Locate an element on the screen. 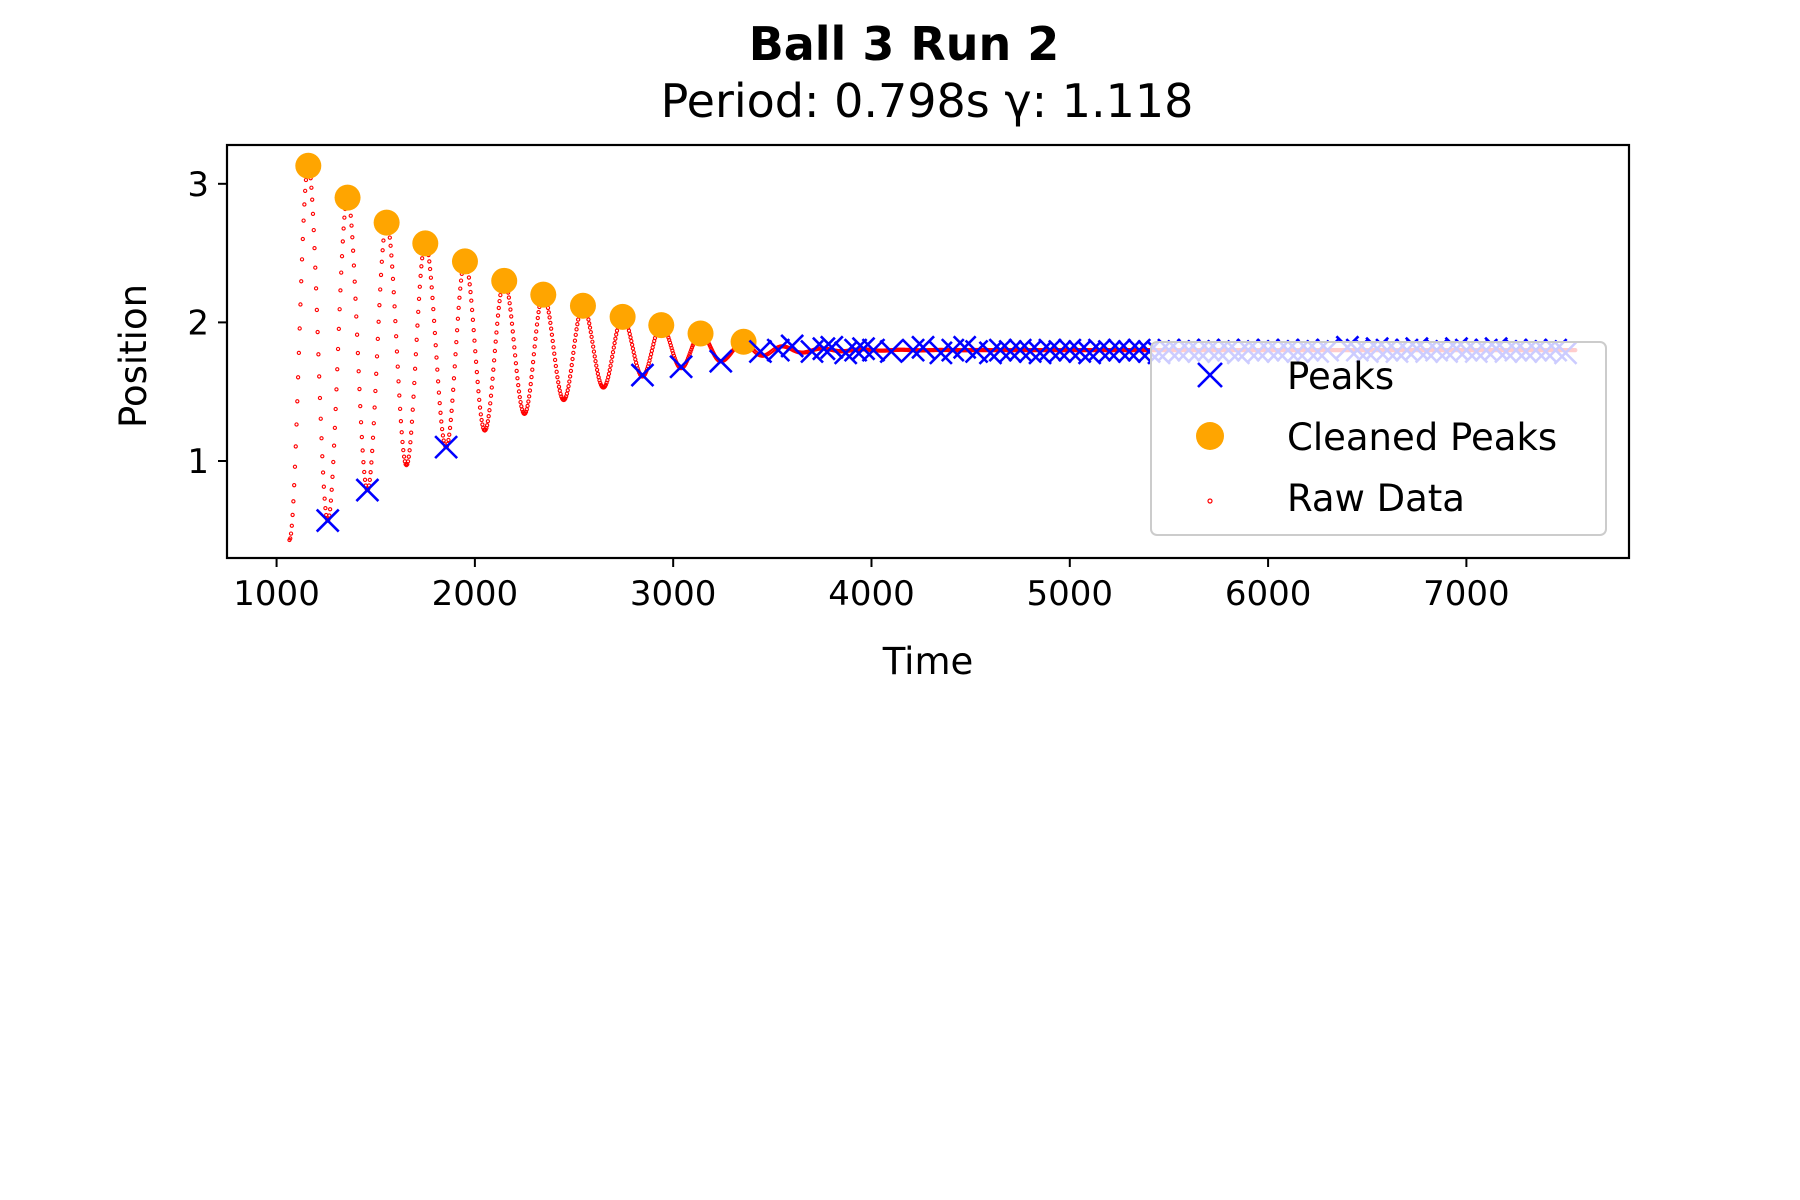  legend-box is located at coordinates (1378, 438).